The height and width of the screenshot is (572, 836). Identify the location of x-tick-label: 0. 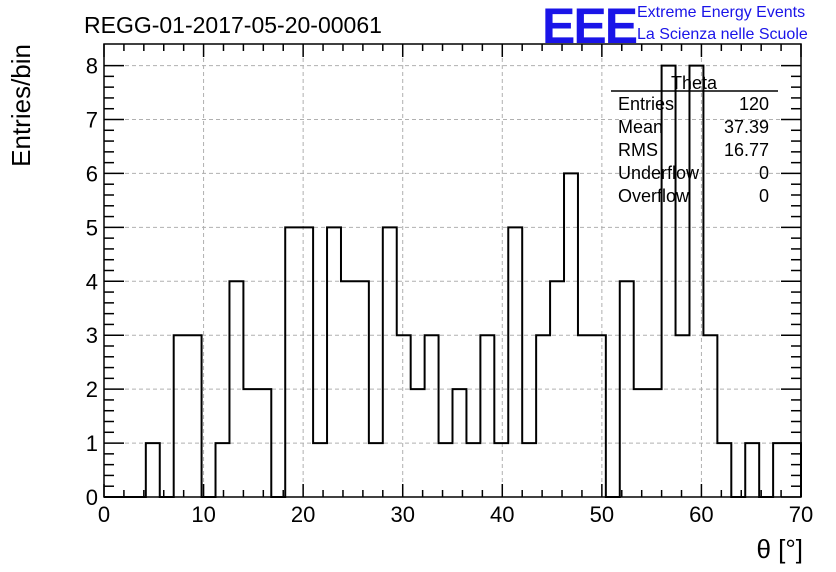
(104, 514).